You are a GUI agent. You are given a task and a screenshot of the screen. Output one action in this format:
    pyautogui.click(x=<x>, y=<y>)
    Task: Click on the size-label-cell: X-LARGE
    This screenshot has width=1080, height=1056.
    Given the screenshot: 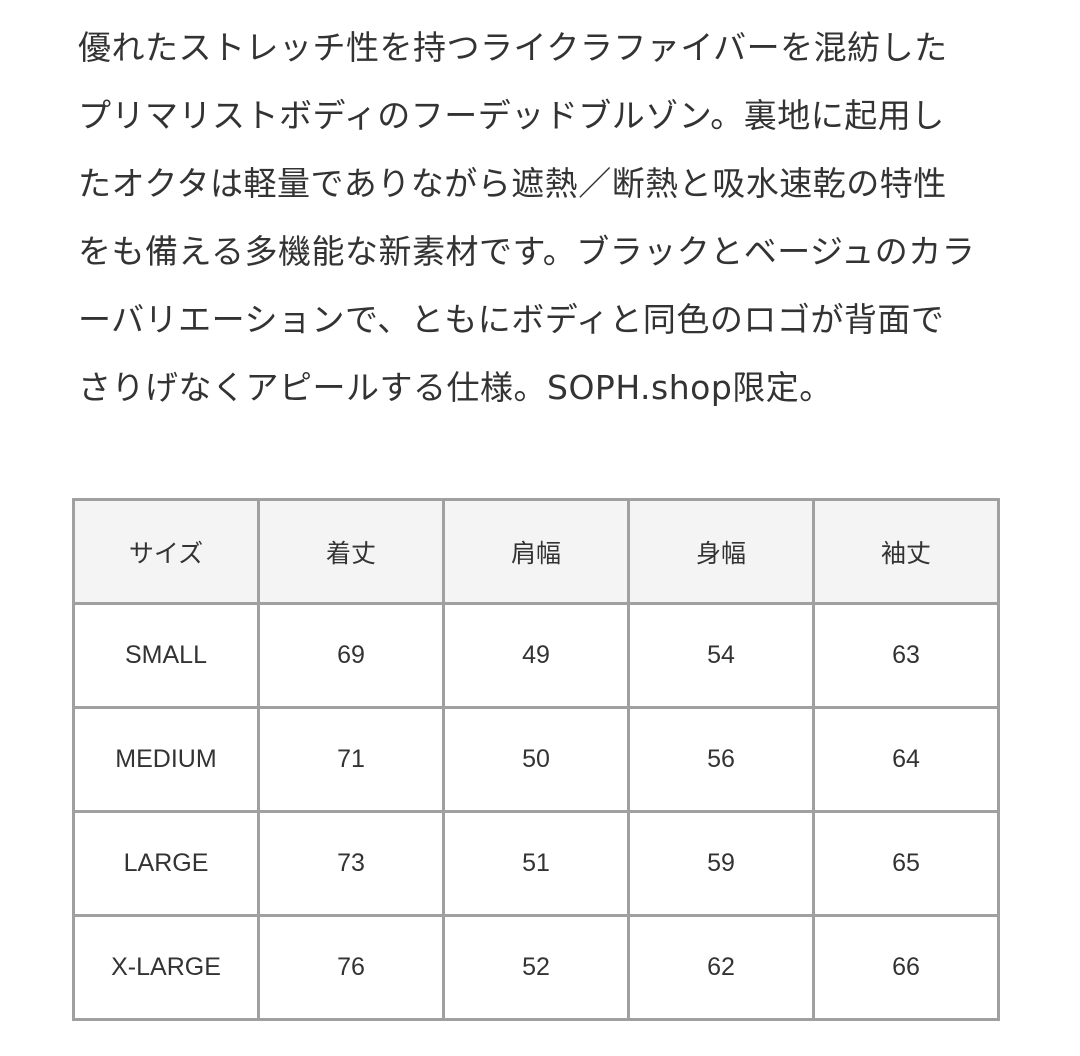 What is the action you would take?
    pyautogui.click(x=166, y=967)
    